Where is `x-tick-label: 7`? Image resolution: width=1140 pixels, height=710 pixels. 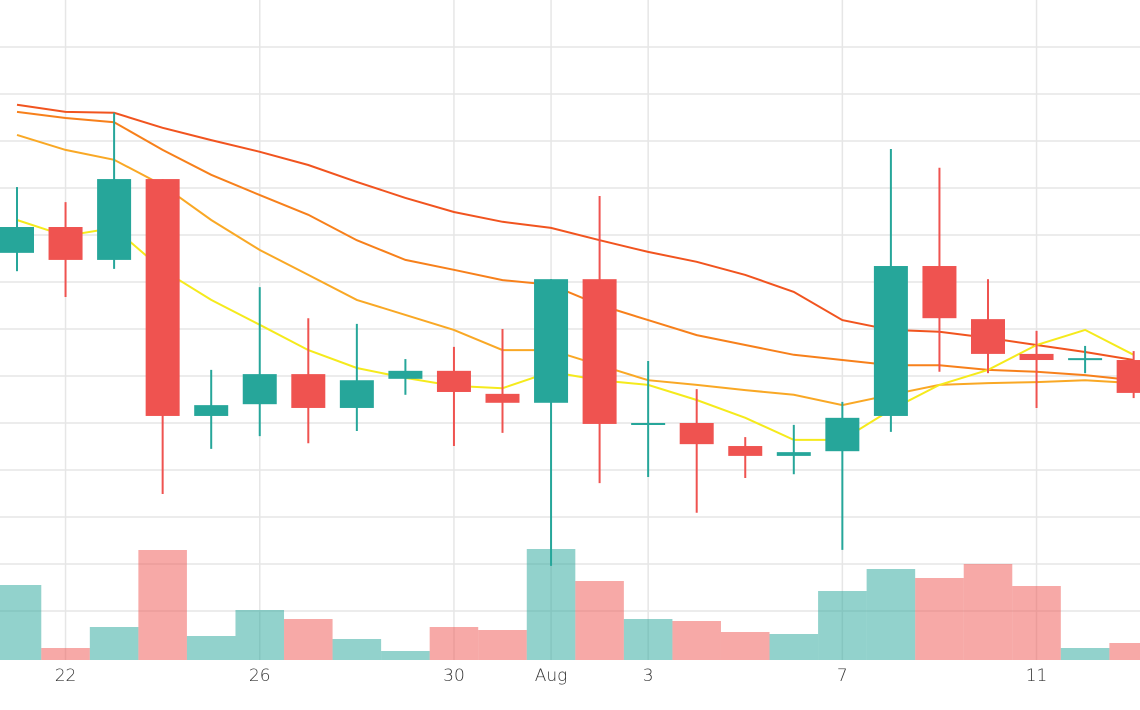
x-tick-label: 7 is located at coordinates (842, 676).